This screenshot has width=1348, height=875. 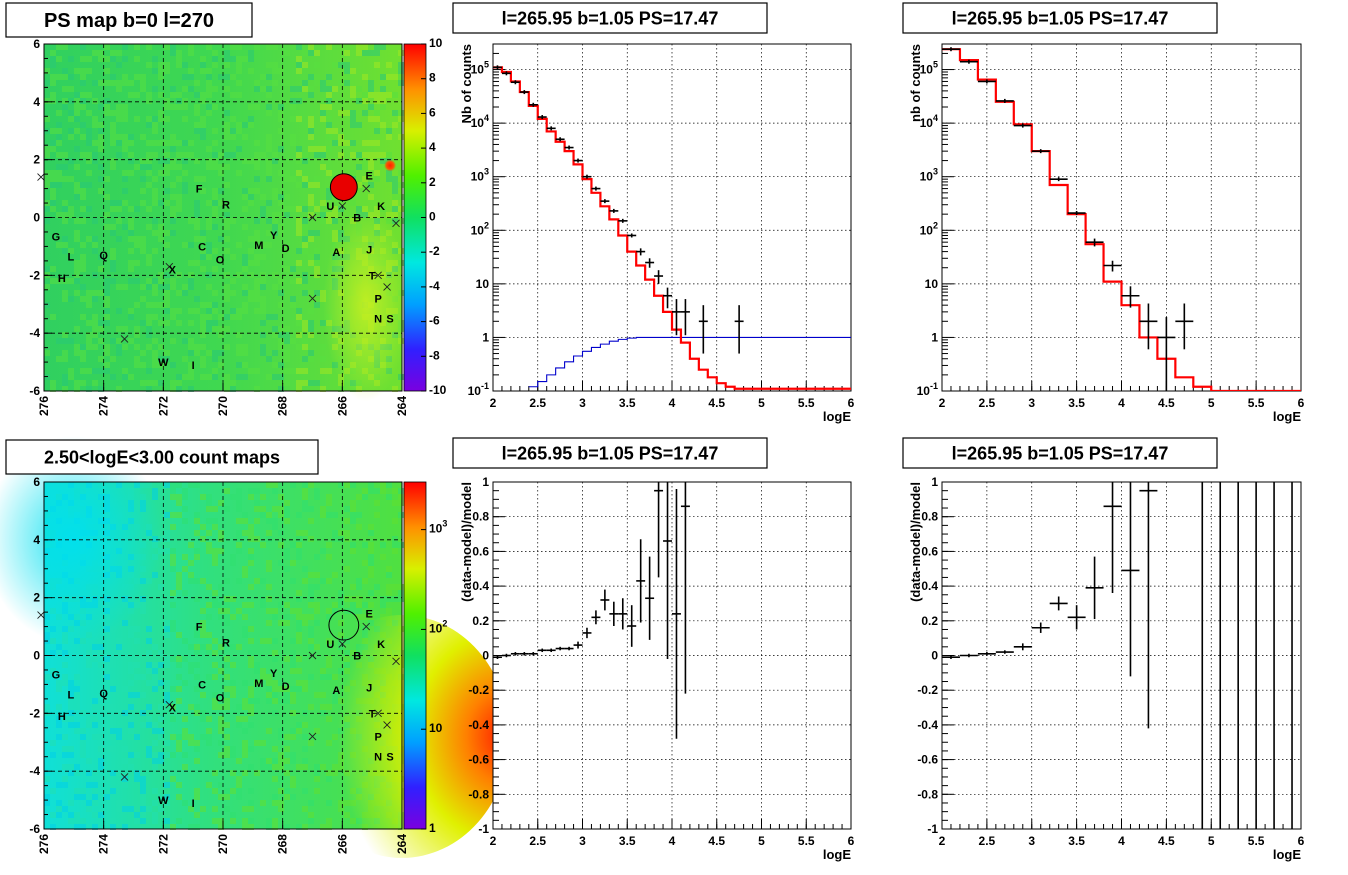 What do you see at coordinates (537, 403) in the screenshot?
I see `panel-1-x-tick-label: 2.5` at bounding box center [537, 403].